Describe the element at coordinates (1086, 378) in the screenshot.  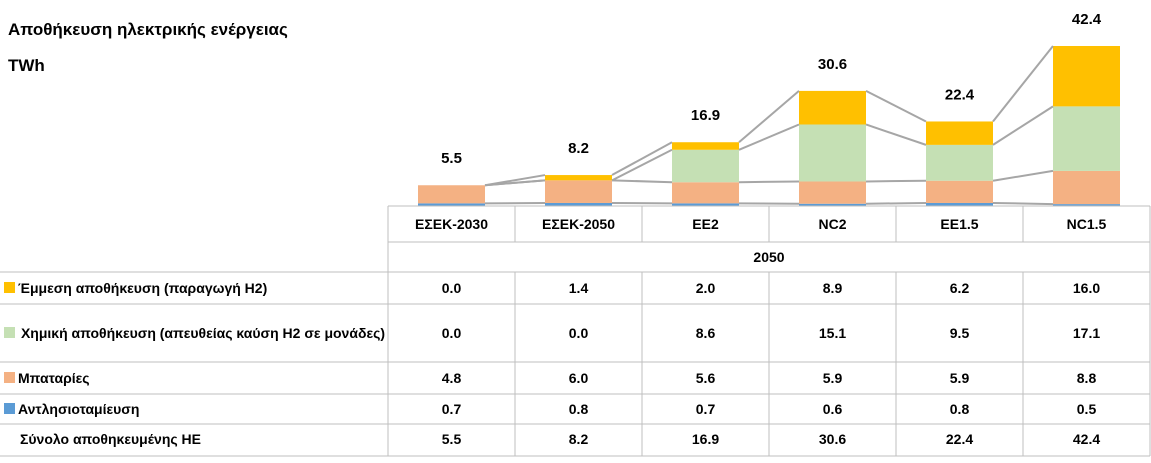
I see `table-cell: 8.8` at that location.